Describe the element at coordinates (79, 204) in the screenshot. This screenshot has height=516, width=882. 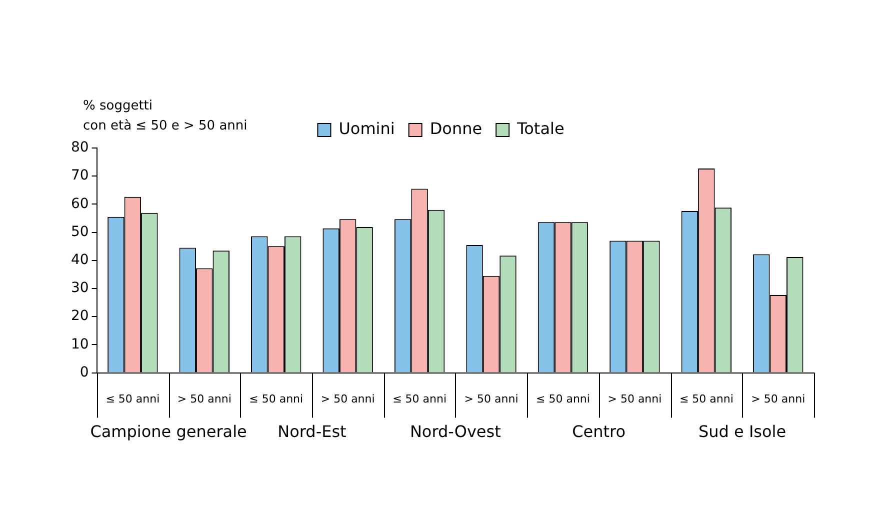
I see `y-tick-label: 60` at that location.